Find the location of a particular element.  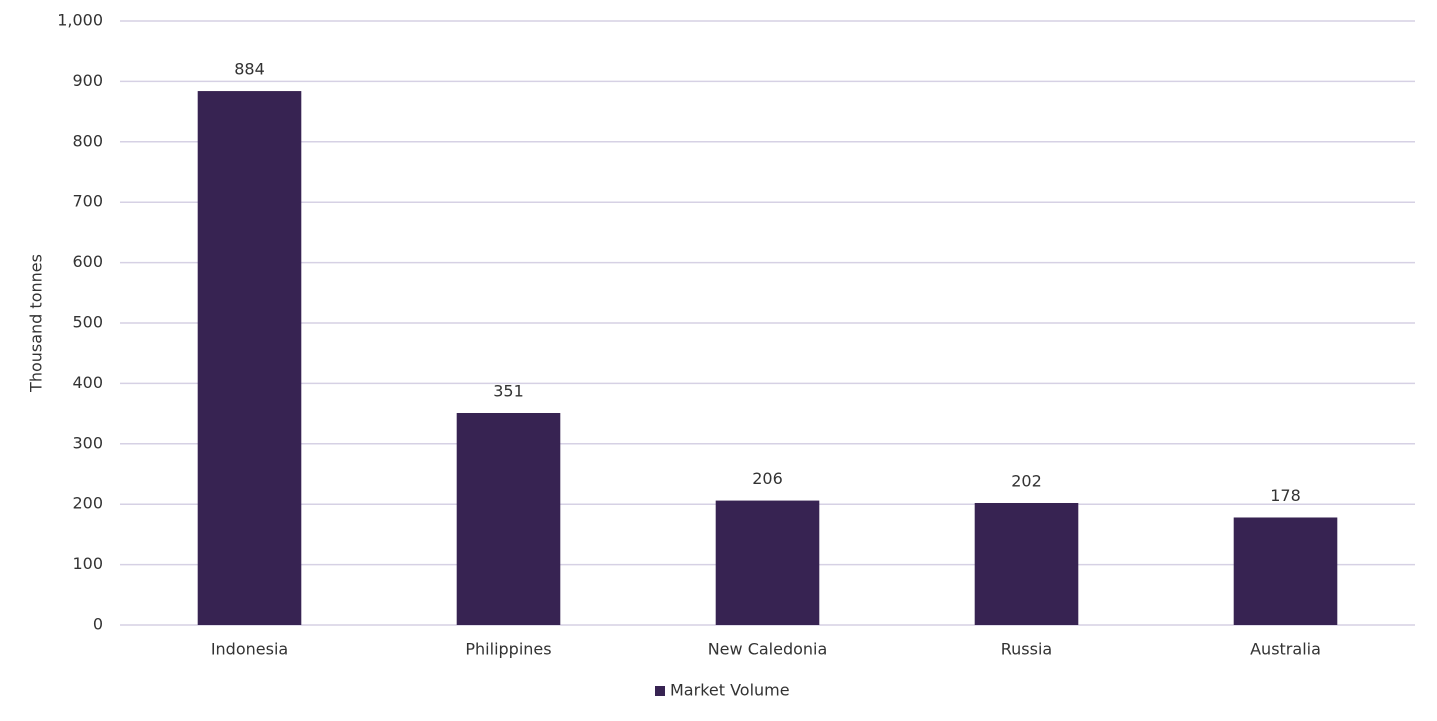

x-tick-label: Philippines is located at coordinates (508, 649).